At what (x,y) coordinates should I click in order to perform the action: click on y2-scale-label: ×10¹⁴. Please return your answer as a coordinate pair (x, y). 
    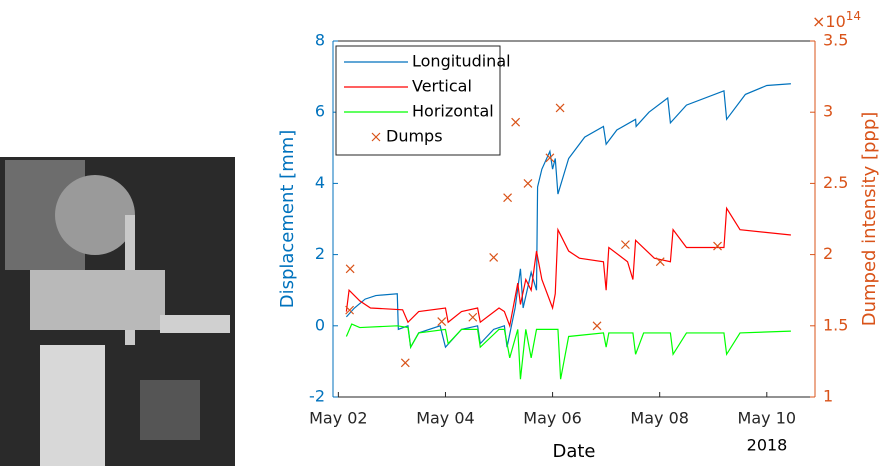
    Looking at the image, I should click on (836, 20).